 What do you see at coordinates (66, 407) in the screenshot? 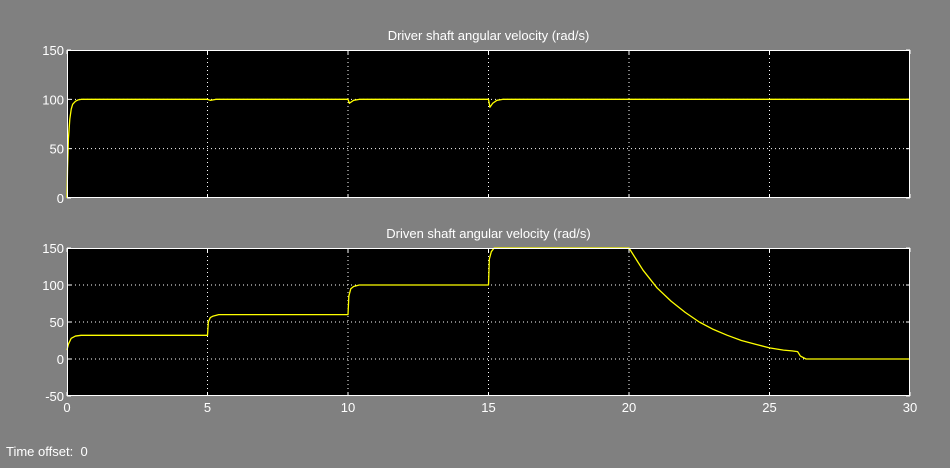
I see `driven-xtick-label: 0` at bounding box center [66, 407].